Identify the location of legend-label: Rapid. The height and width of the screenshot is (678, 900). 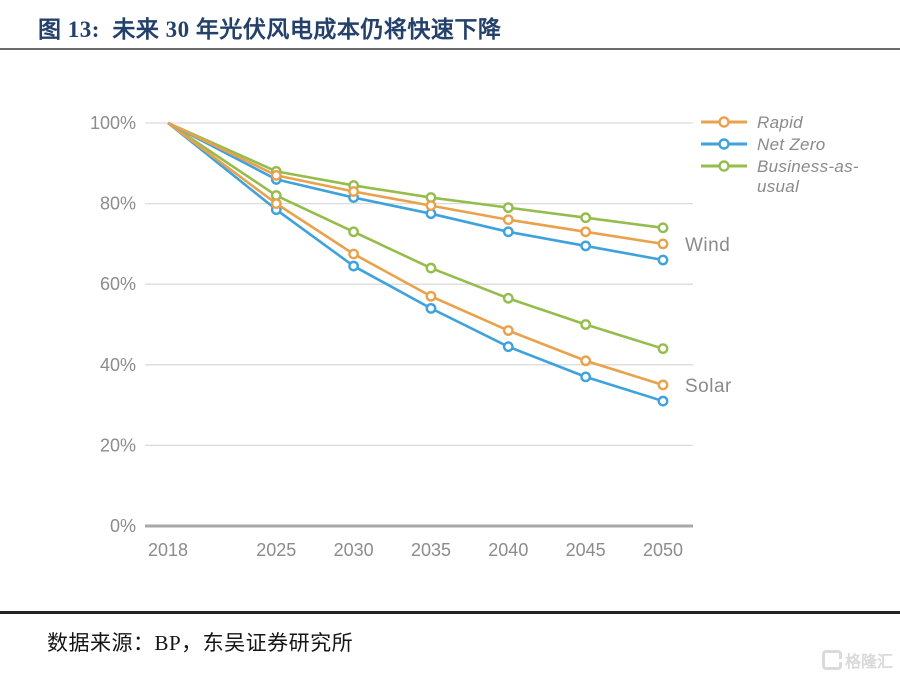
(780, 122).